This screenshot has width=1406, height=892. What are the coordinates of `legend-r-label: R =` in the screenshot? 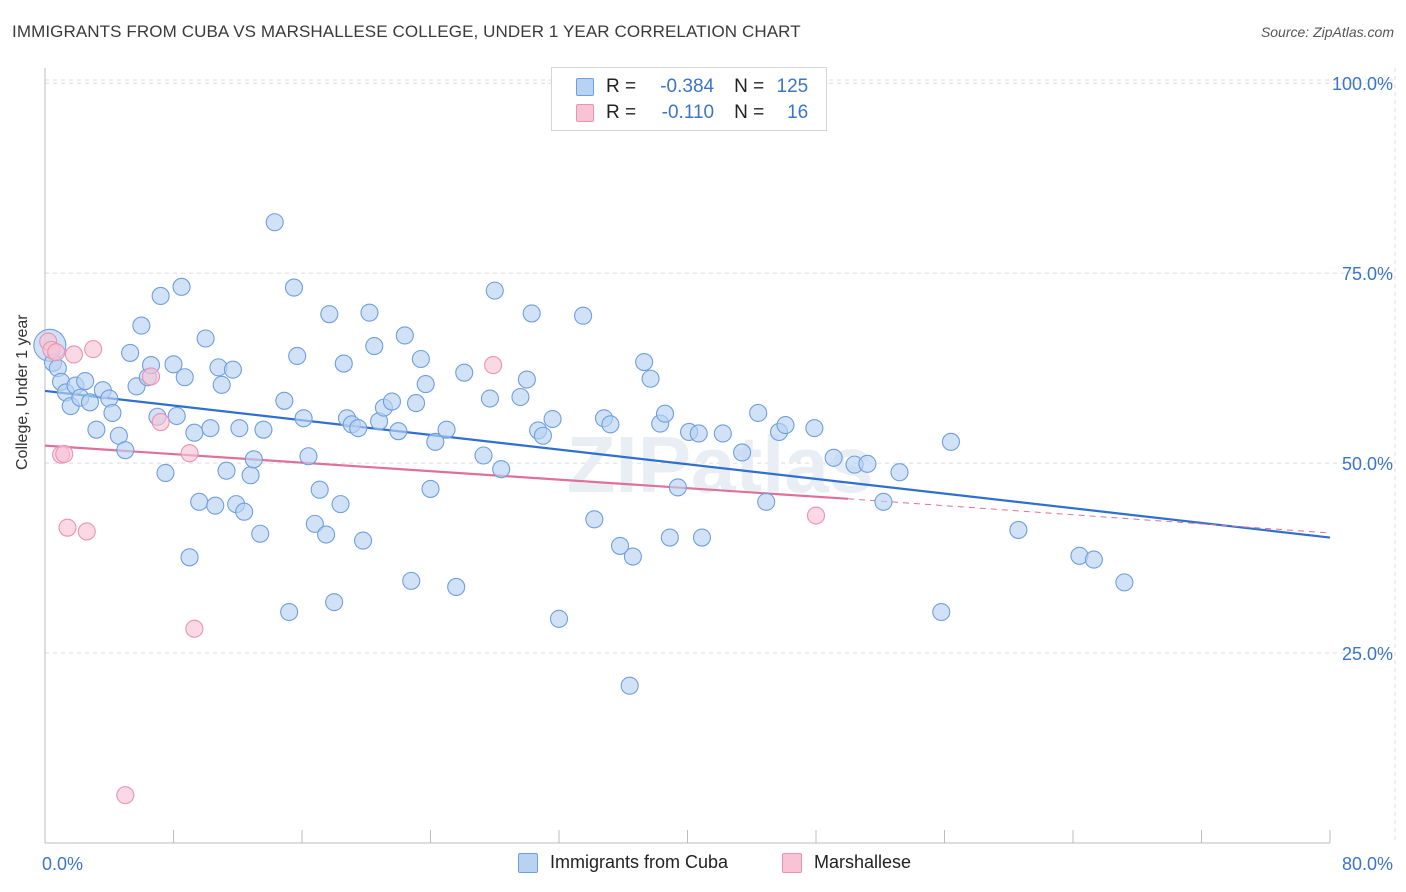 It's located at (621, 86).